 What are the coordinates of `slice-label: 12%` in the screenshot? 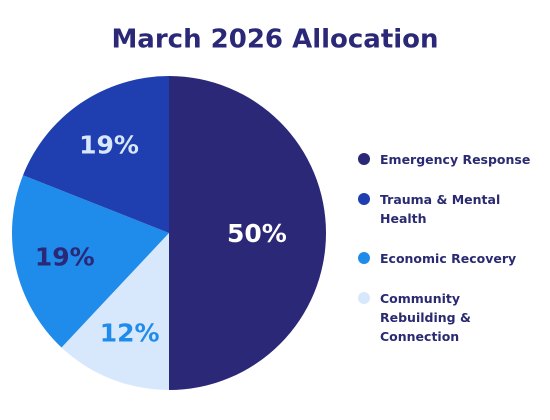 It's located at (130, 332).